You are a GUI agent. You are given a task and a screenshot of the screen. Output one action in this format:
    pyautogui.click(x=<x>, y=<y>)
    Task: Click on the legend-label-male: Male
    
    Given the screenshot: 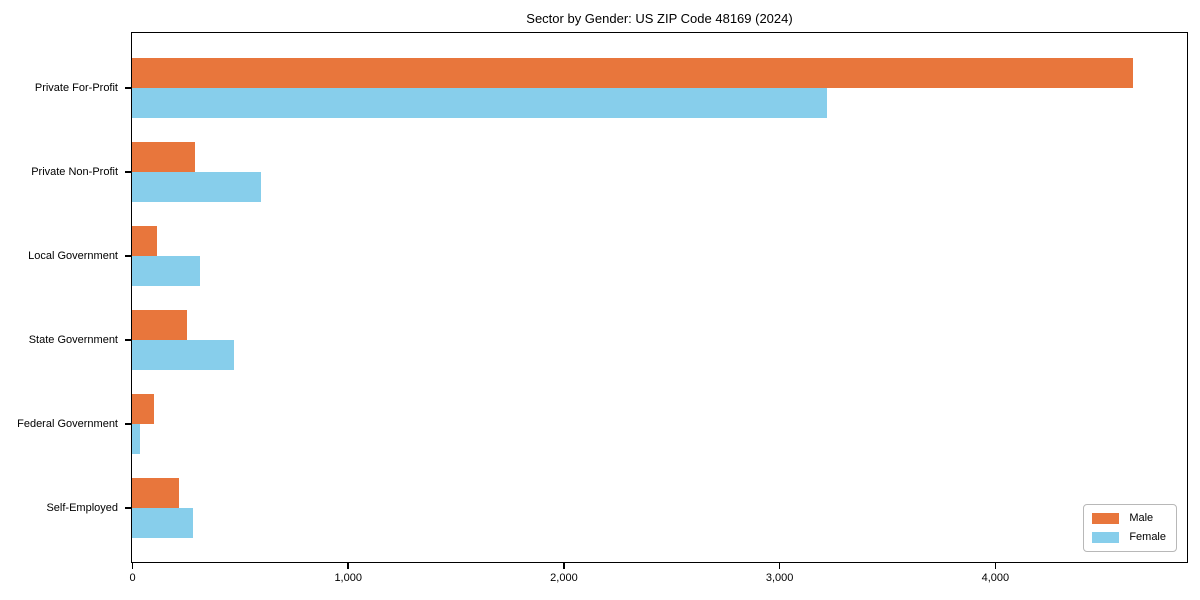 What is the action you would take?
    pyautogui.click(x=1141, y=518)
    